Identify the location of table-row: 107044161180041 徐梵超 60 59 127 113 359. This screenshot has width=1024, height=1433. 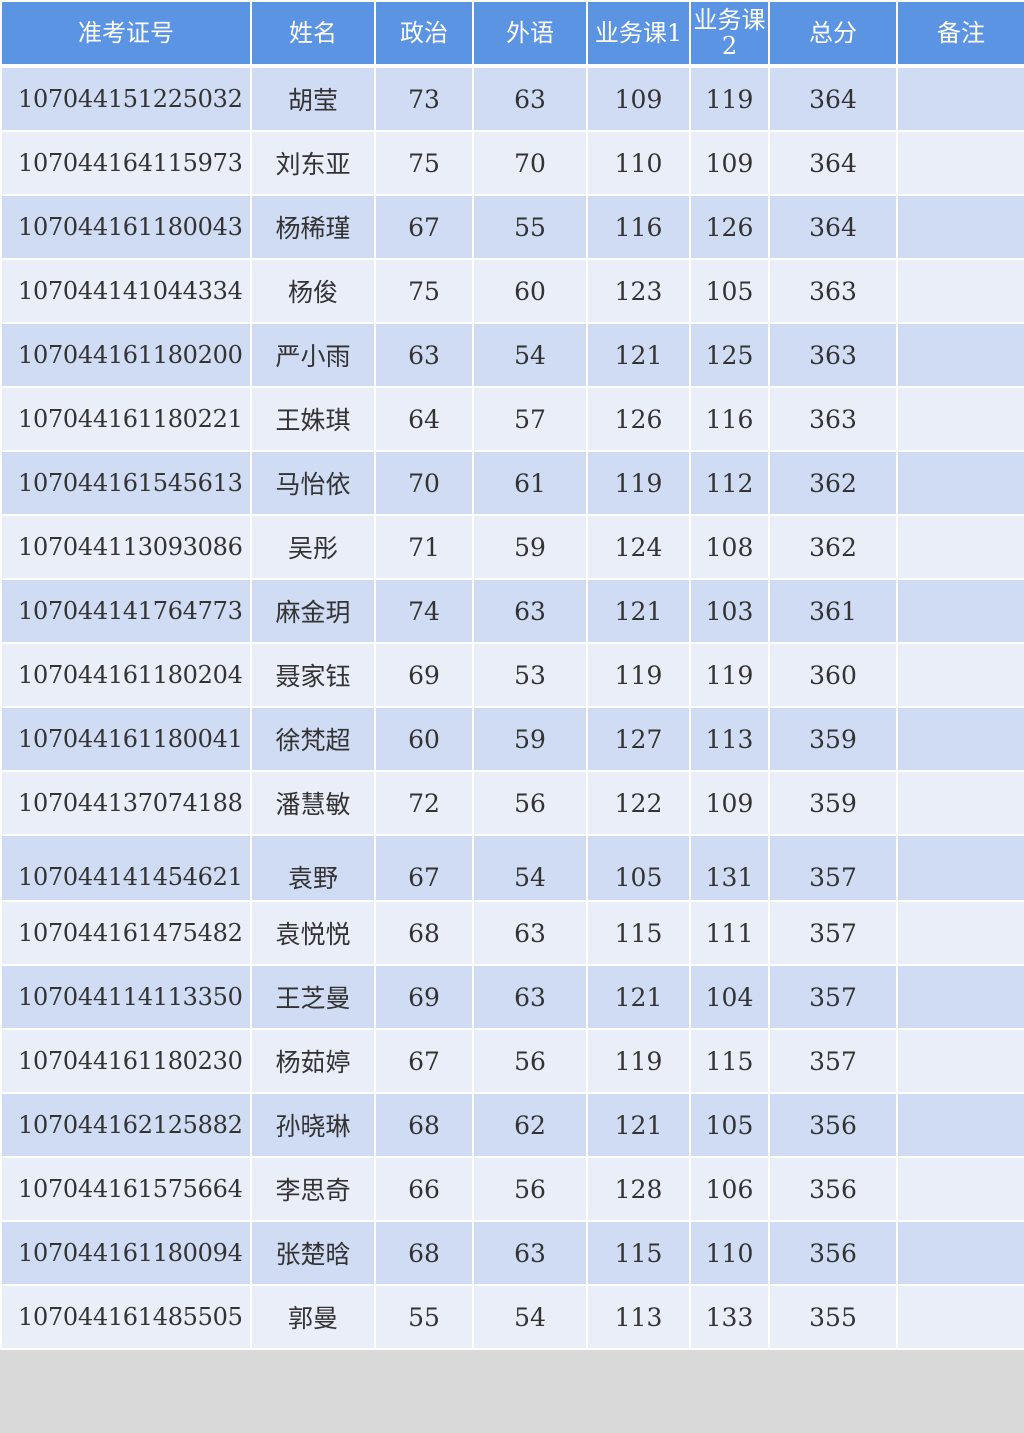
(512, 739).